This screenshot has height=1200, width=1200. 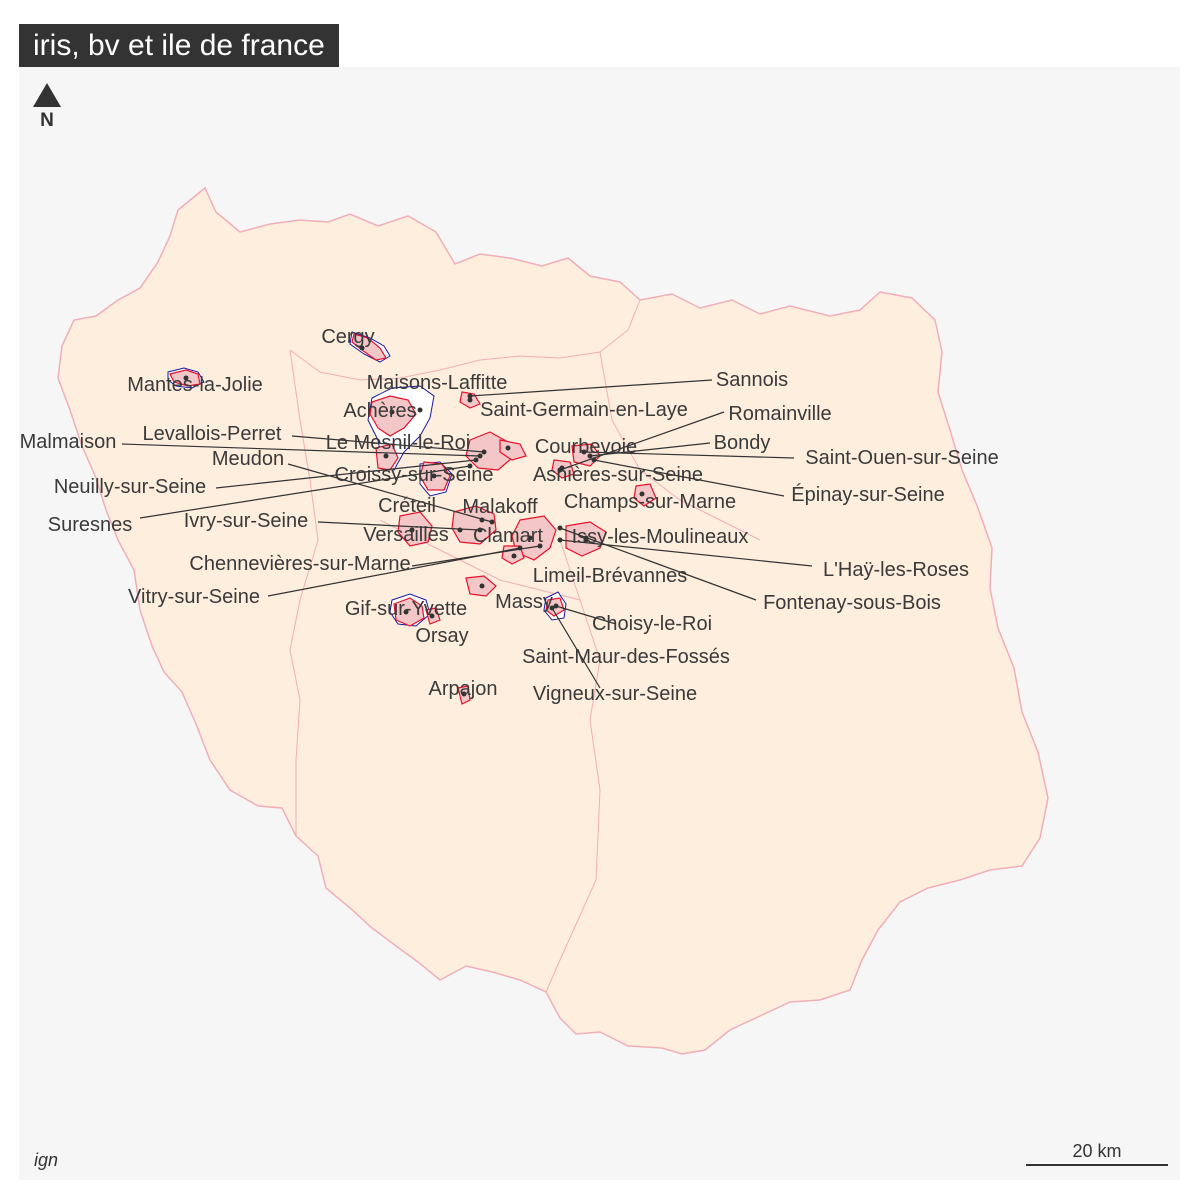 I want to click on city-label-gif-sur-yvette: Gif-sur-Yvette, so click(x=406, y=609).